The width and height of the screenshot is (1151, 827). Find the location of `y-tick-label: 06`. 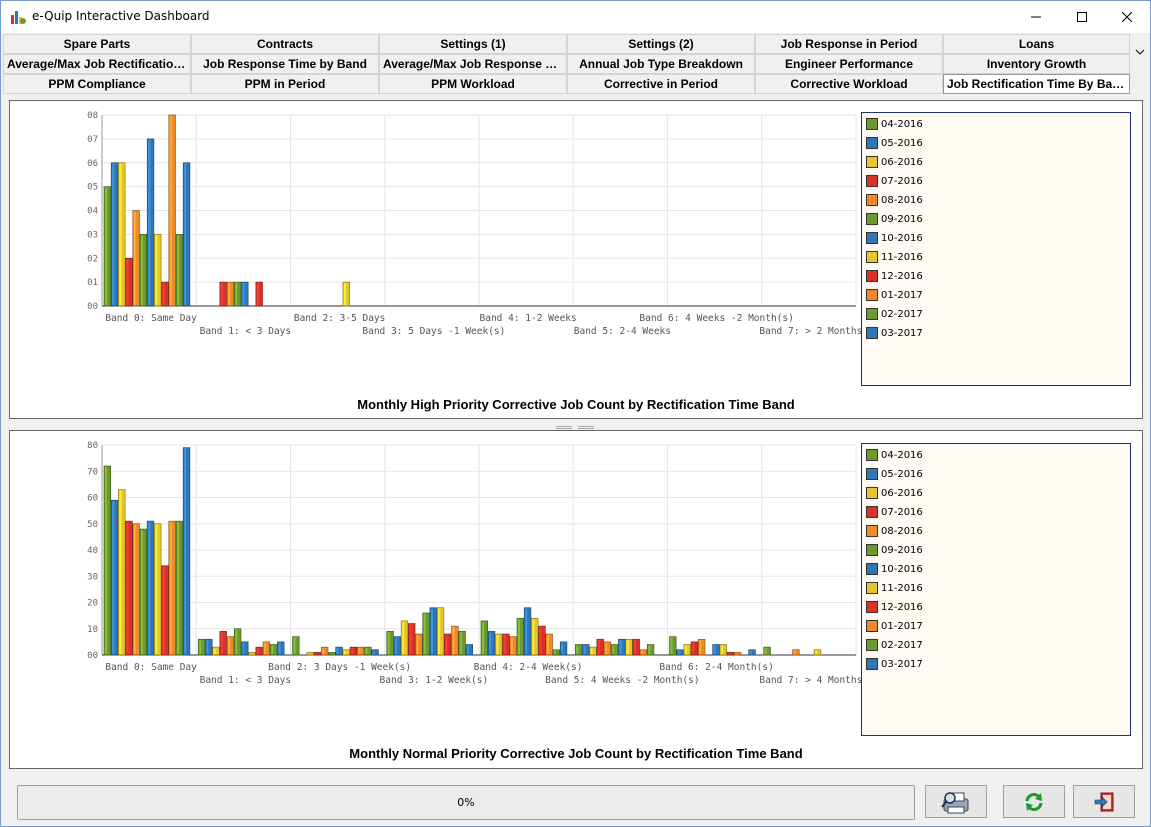

y-tick-label: 06 is located at coordinates (92, 164).